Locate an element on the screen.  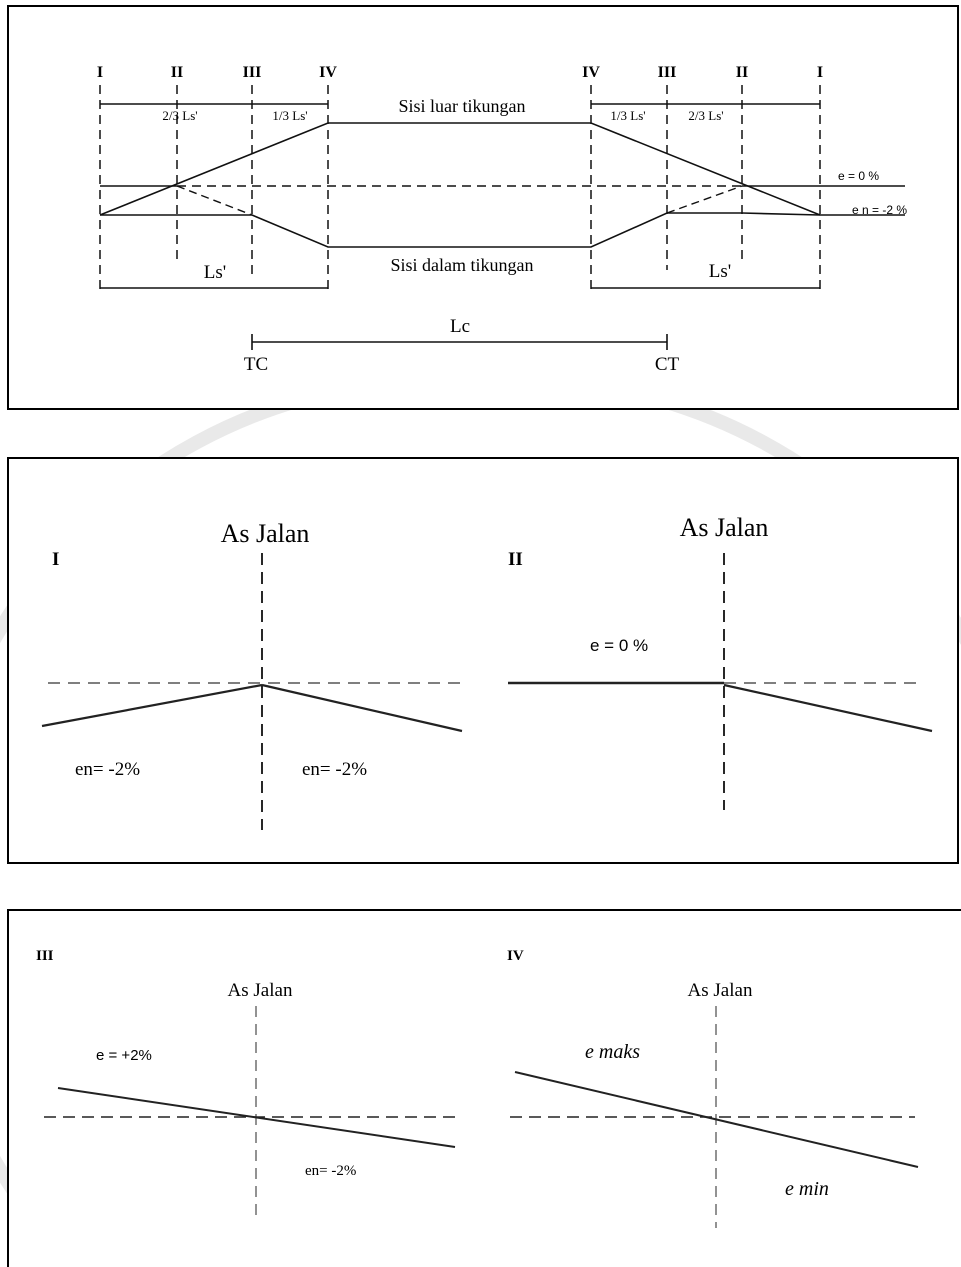
section-II-label: e = 0 % is located at coordinates (619, 645).